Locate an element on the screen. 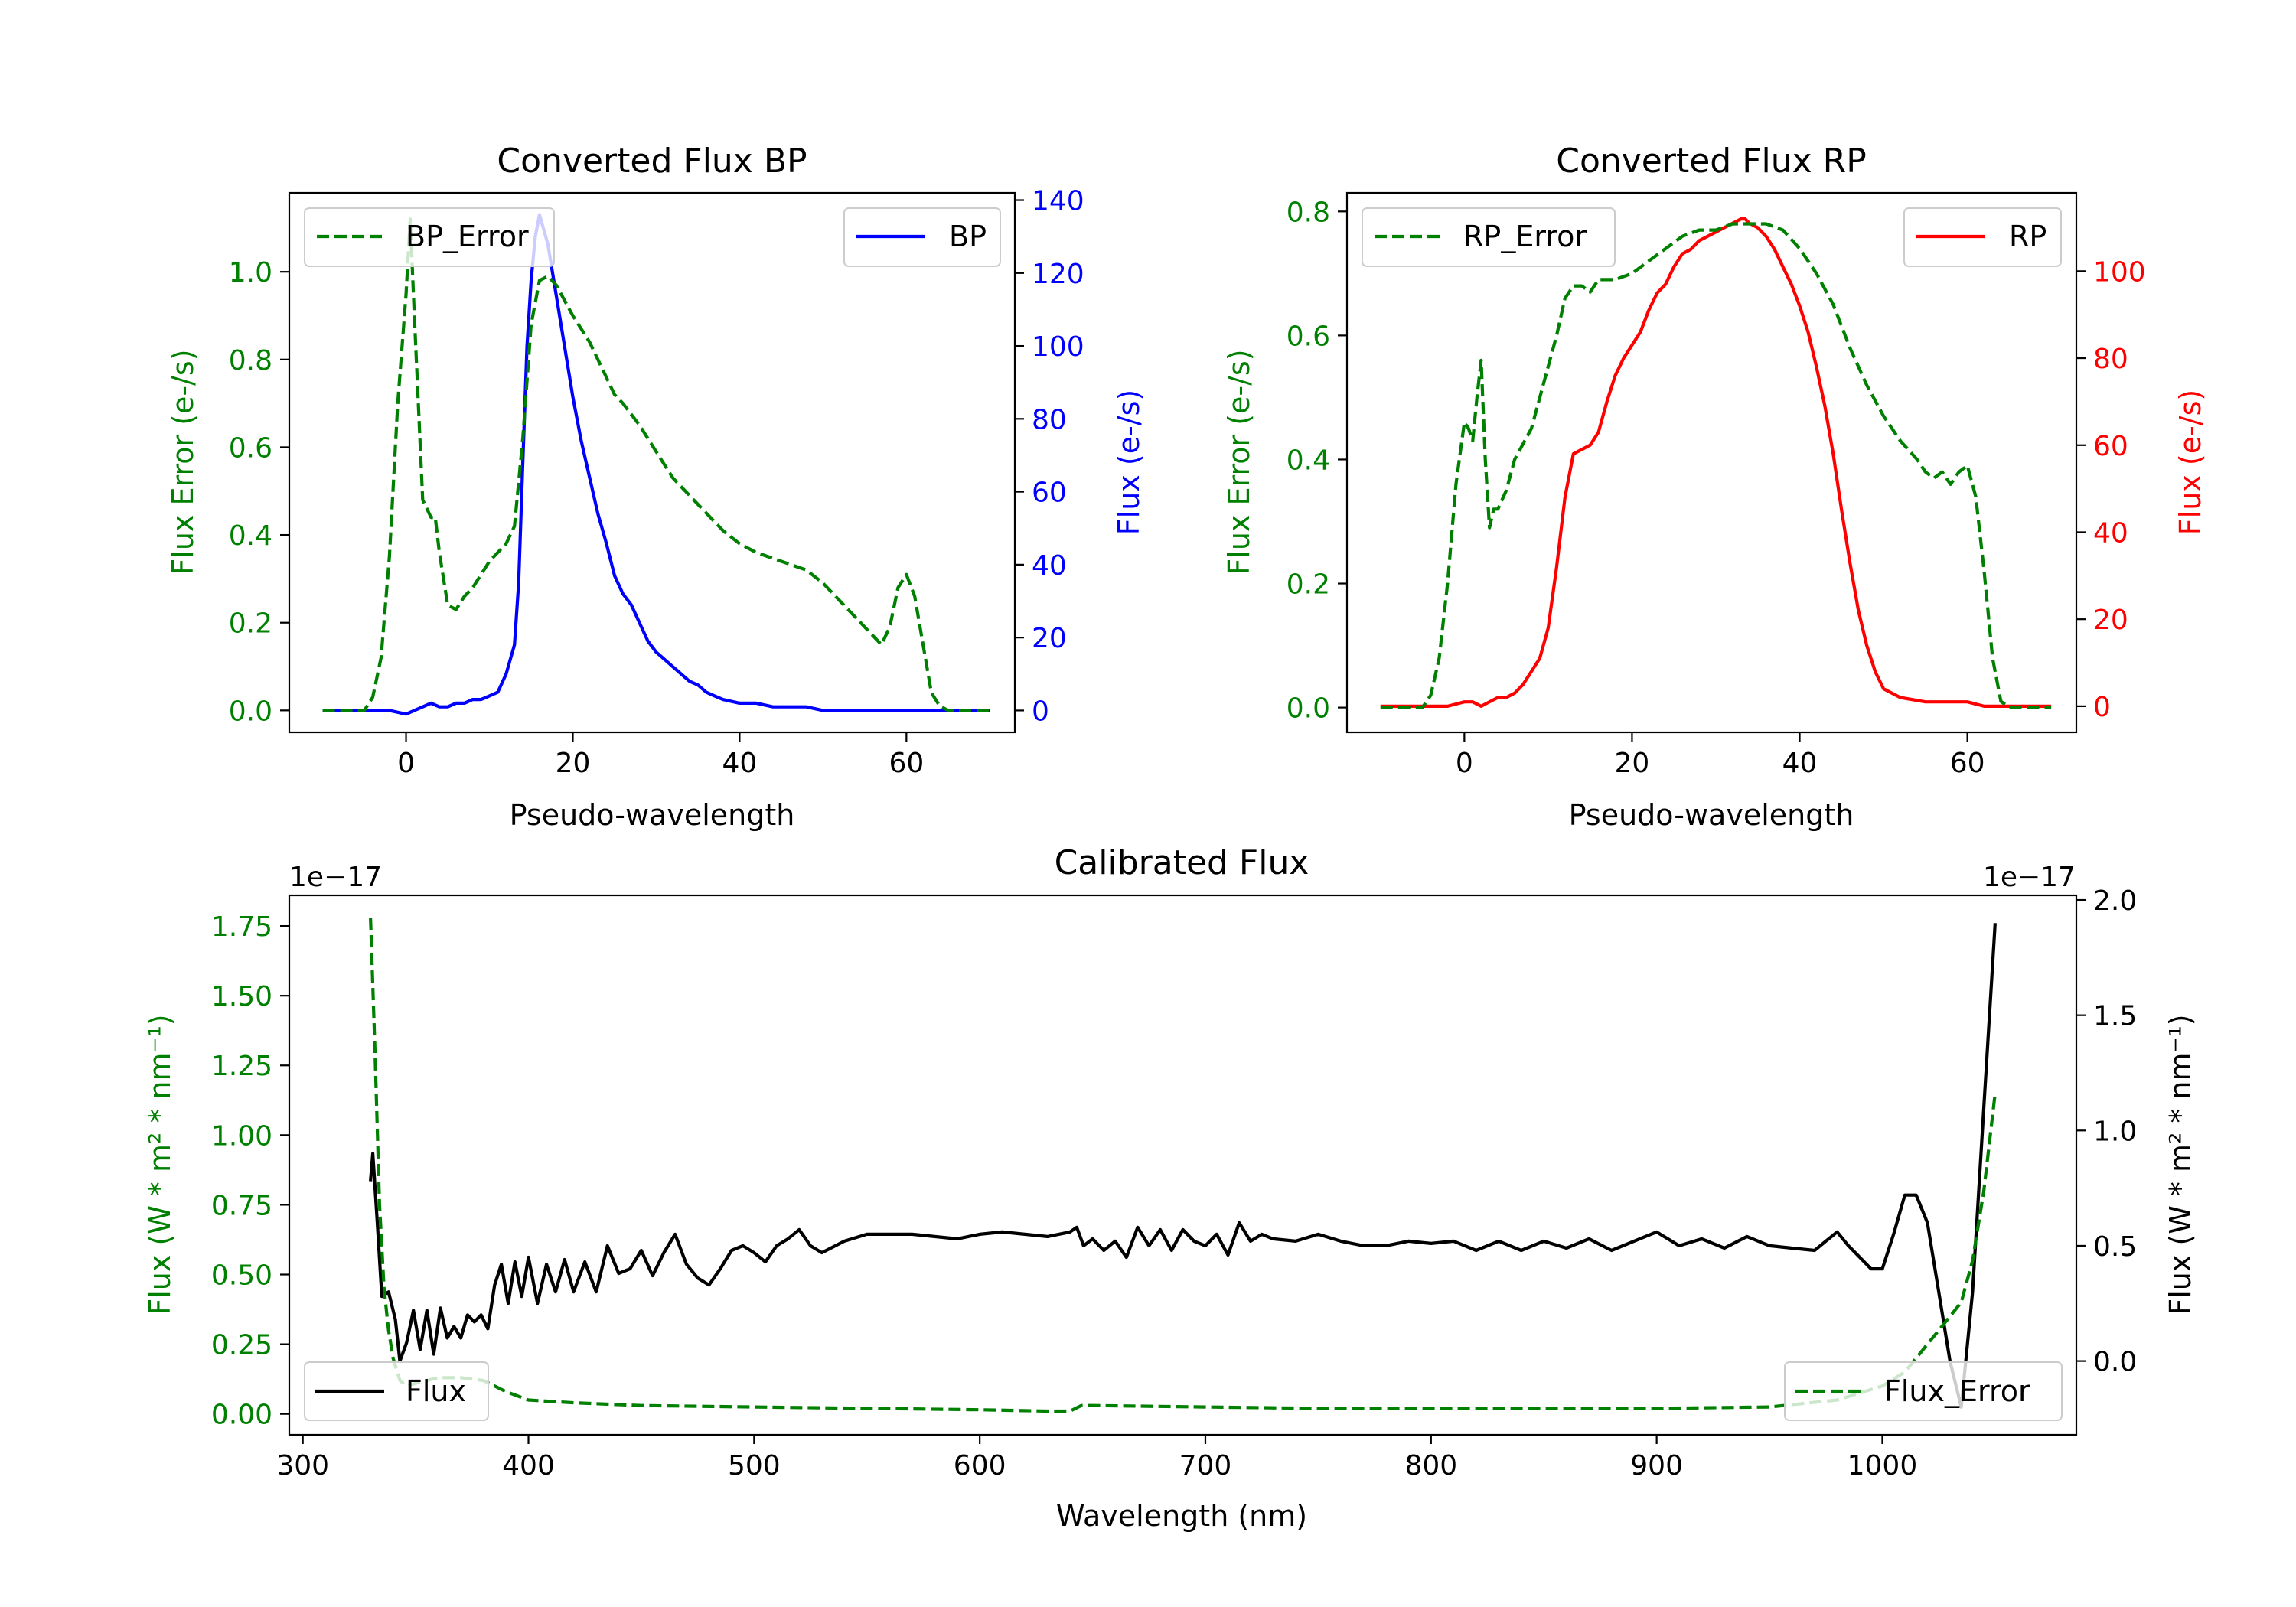  rp-right-tick-label: 20 is located at coordinates (2110, 620).